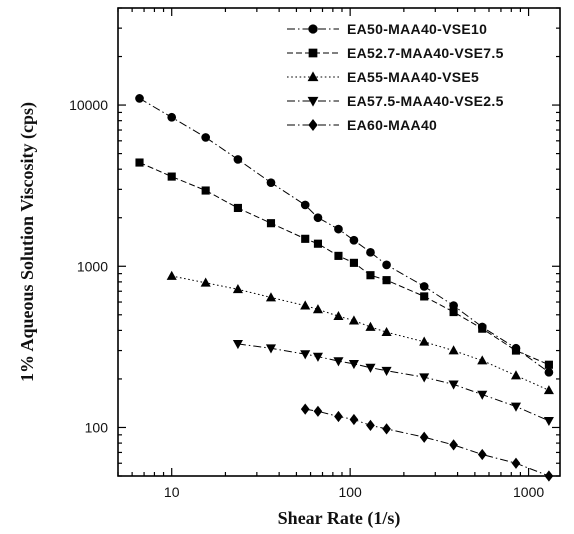 The image size is (574, 534). What do you see at coordinates (395, 53) in the screenshot?
I see `legend-item: EA52.7-MAA40-VSE7.5` at bounding box center [395, 53].